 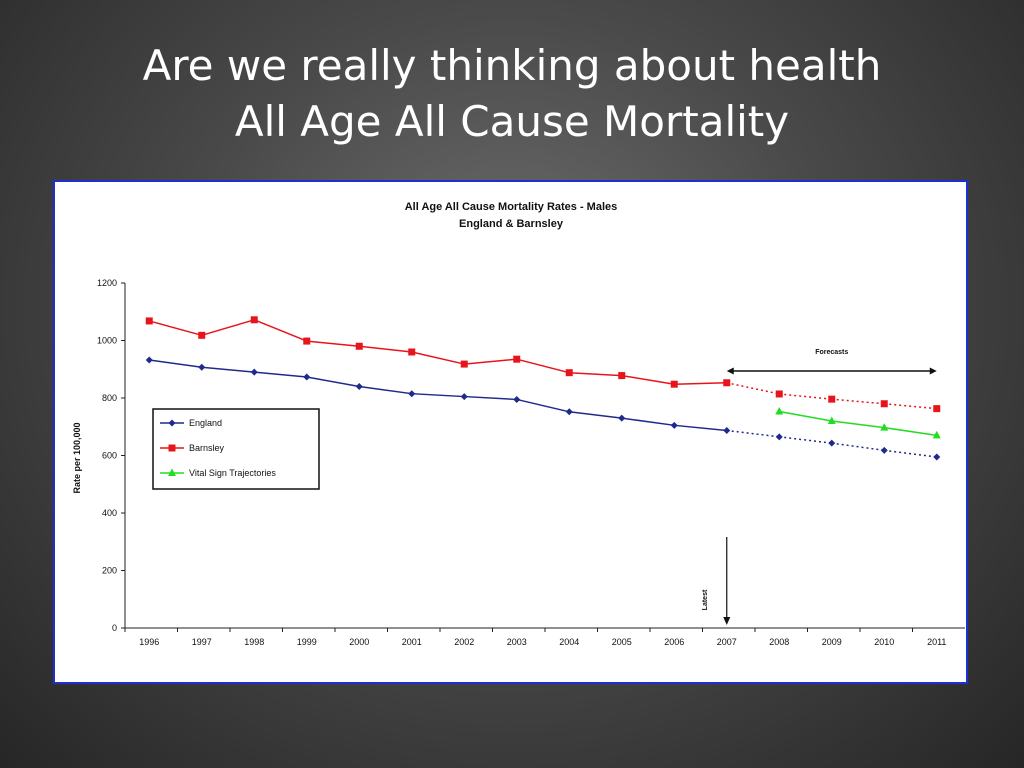 I want to click on vital-sign-trajectories-segment, so click(x=858, y=424).